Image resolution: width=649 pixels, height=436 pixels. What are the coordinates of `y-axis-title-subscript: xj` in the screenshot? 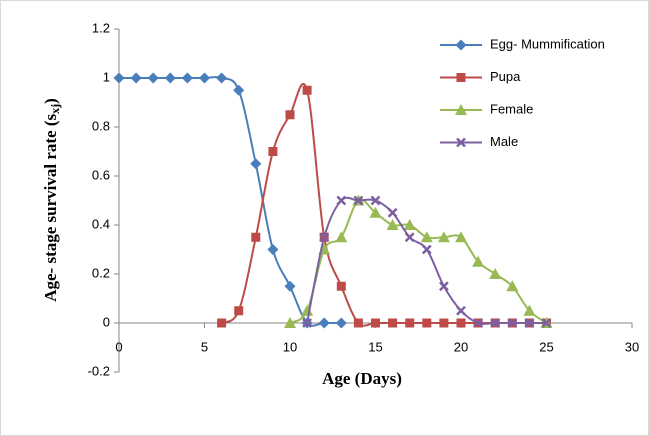 It's located at (55, 109).